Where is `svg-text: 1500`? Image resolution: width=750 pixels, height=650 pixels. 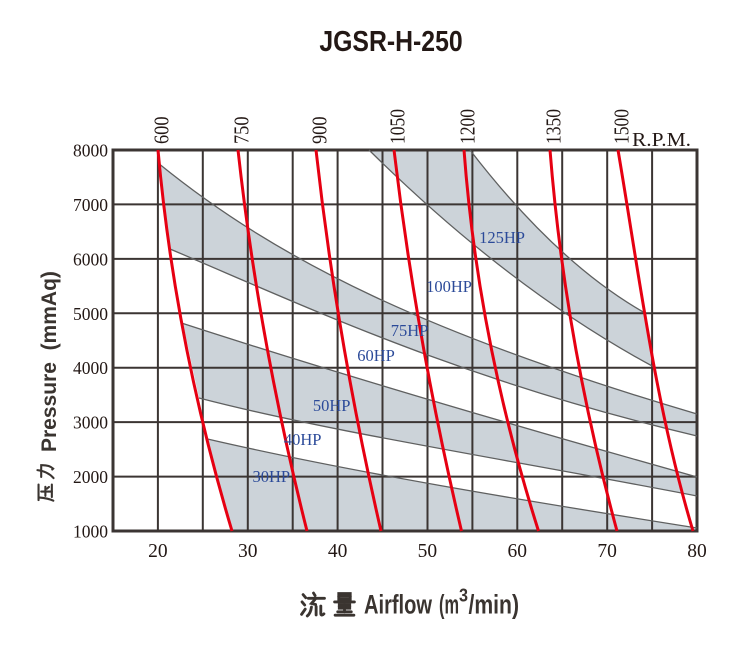
svg-text: 1500 is located at coordinates (622, 126).